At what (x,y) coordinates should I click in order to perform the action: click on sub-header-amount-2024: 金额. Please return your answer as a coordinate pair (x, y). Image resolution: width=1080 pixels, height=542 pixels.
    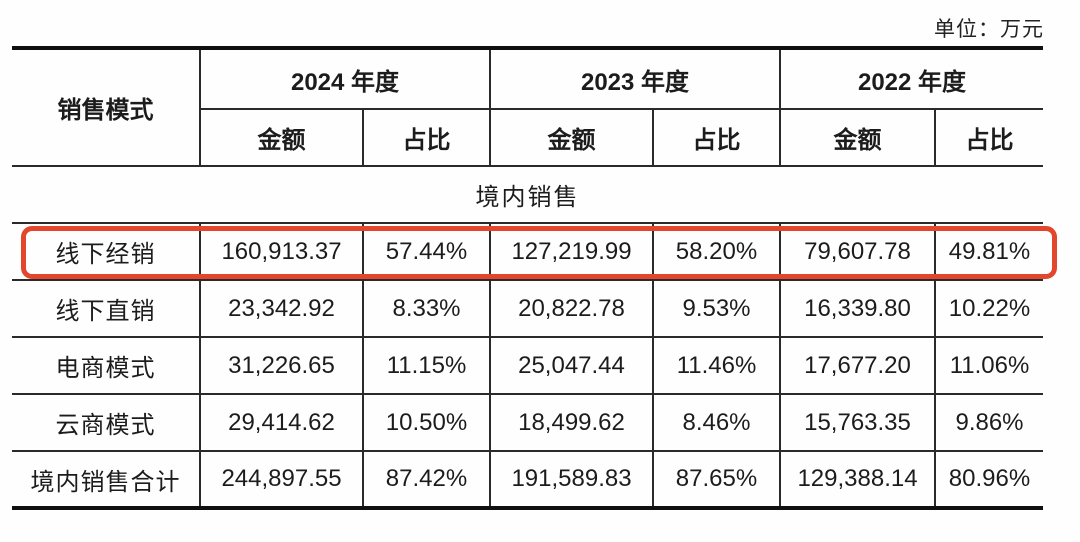
    Looking at the image, I should click on (282, 137).